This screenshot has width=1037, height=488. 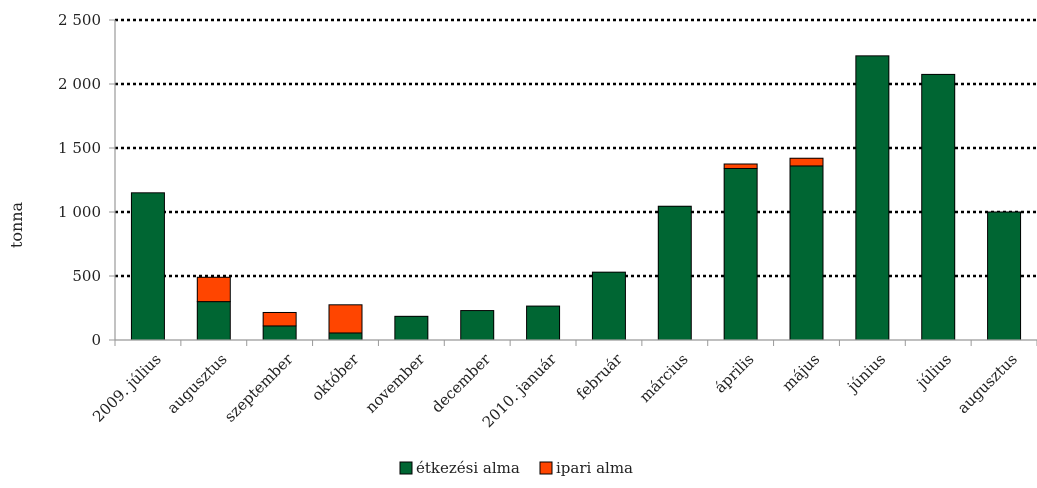 What do you see at coordinates (127, 388) in the screenshot?
I see `x-tick-label: 2009. július` at bounding box center [127, 388].